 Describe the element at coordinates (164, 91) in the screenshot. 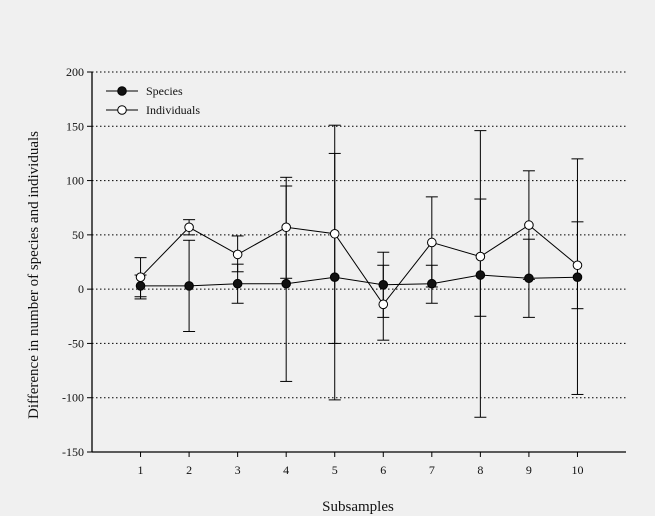

I see `legend-label-species: Species` at that location.